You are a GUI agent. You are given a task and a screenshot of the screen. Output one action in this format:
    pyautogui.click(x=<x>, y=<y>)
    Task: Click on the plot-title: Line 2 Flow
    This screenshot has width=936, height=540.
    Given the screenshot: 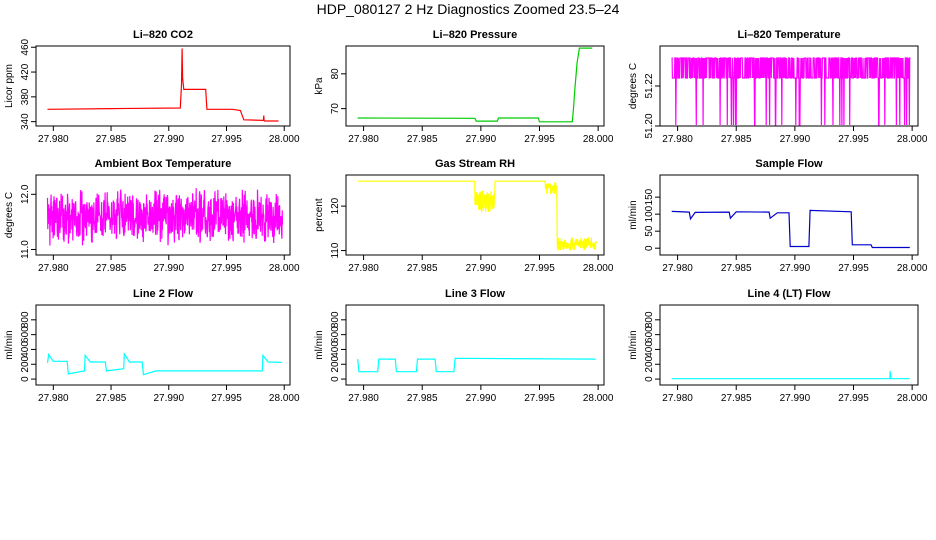 What is the action you would take?
    pyautogui.click(x=163, y=294)
    